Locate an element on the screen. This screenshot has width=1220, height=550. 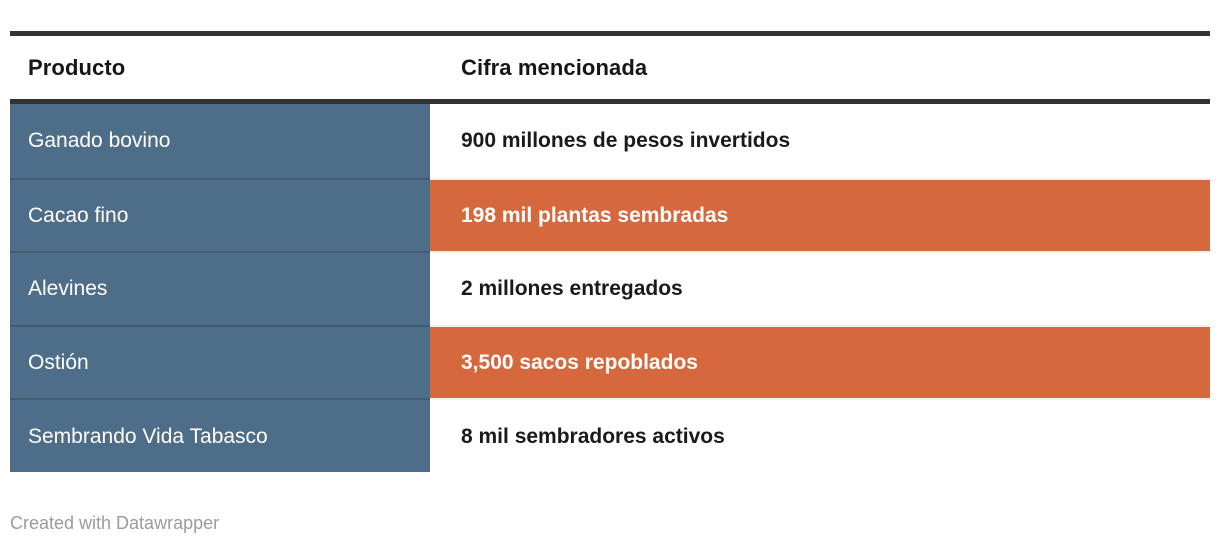
column-header-cifra: Cifra mencionada is located at coordinates (554, 67).